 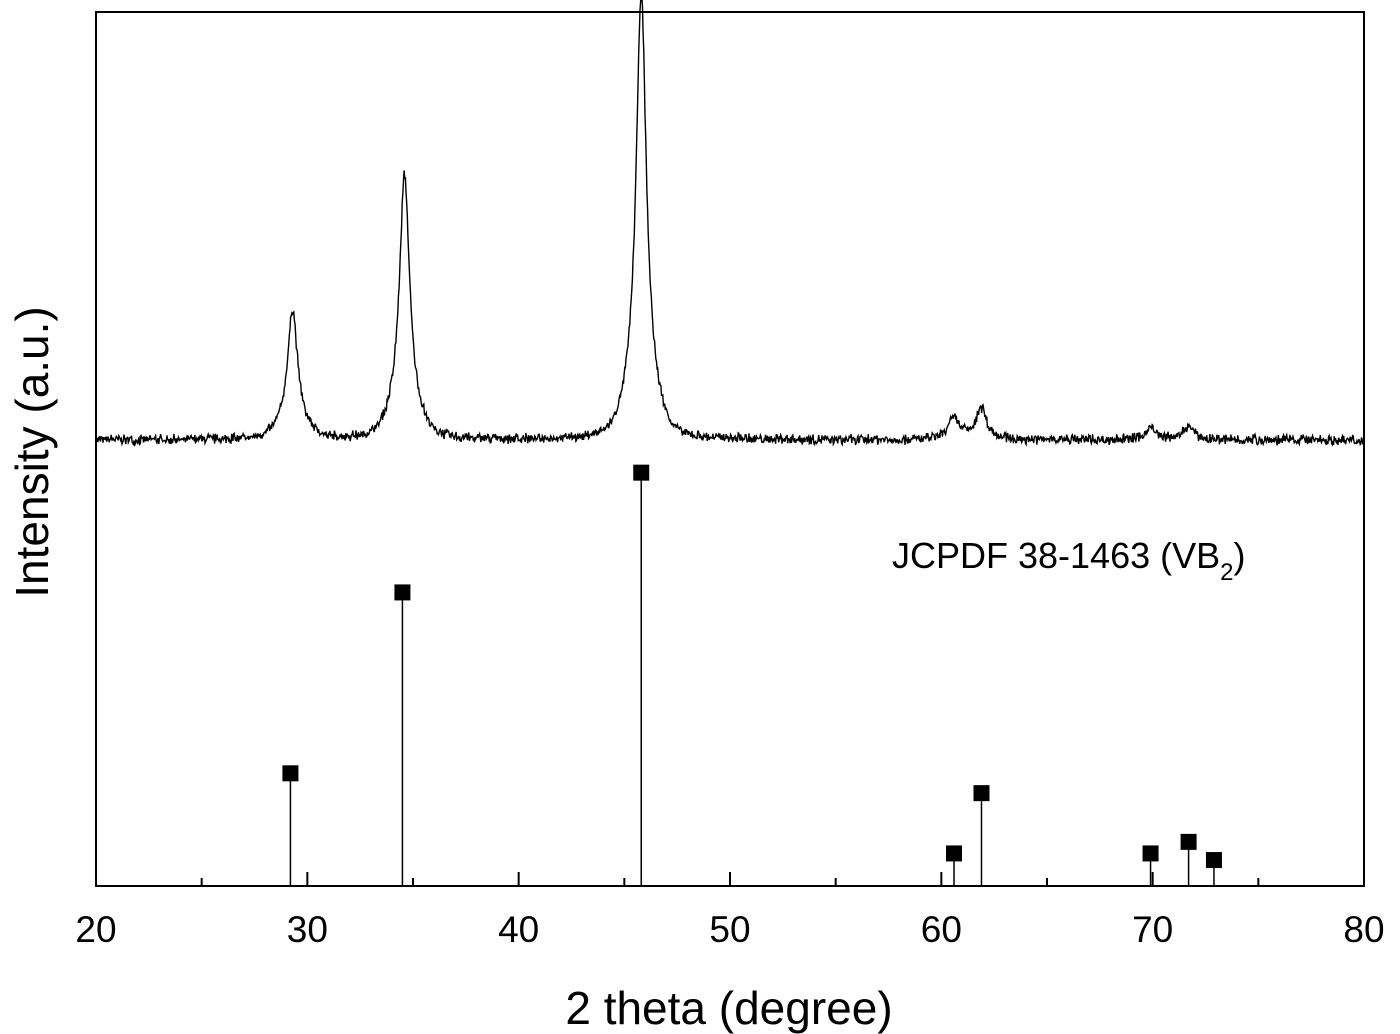 I want to click on x-axis-tick-labels: 20 30 40 50 60 70 80, so click(x=729, y=929).